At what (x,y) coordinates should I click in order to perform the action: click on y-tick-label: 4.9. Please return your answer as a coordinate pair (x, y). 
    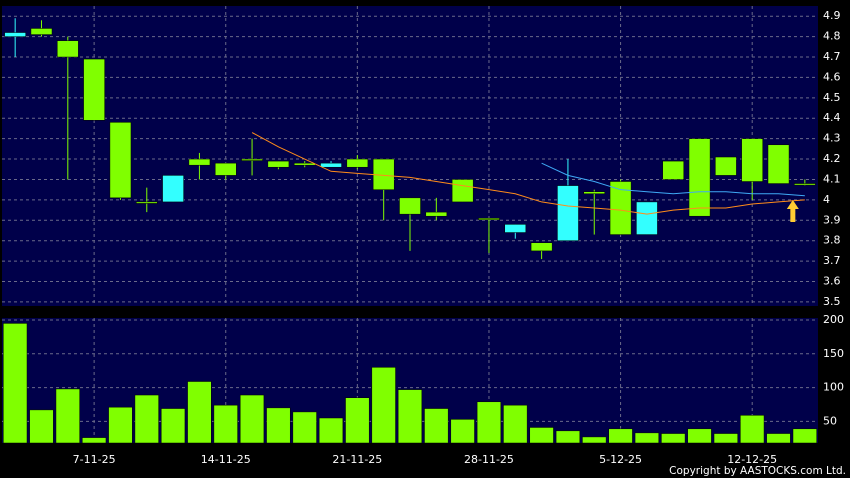
    Looking at the image, I should click on (832, 15).